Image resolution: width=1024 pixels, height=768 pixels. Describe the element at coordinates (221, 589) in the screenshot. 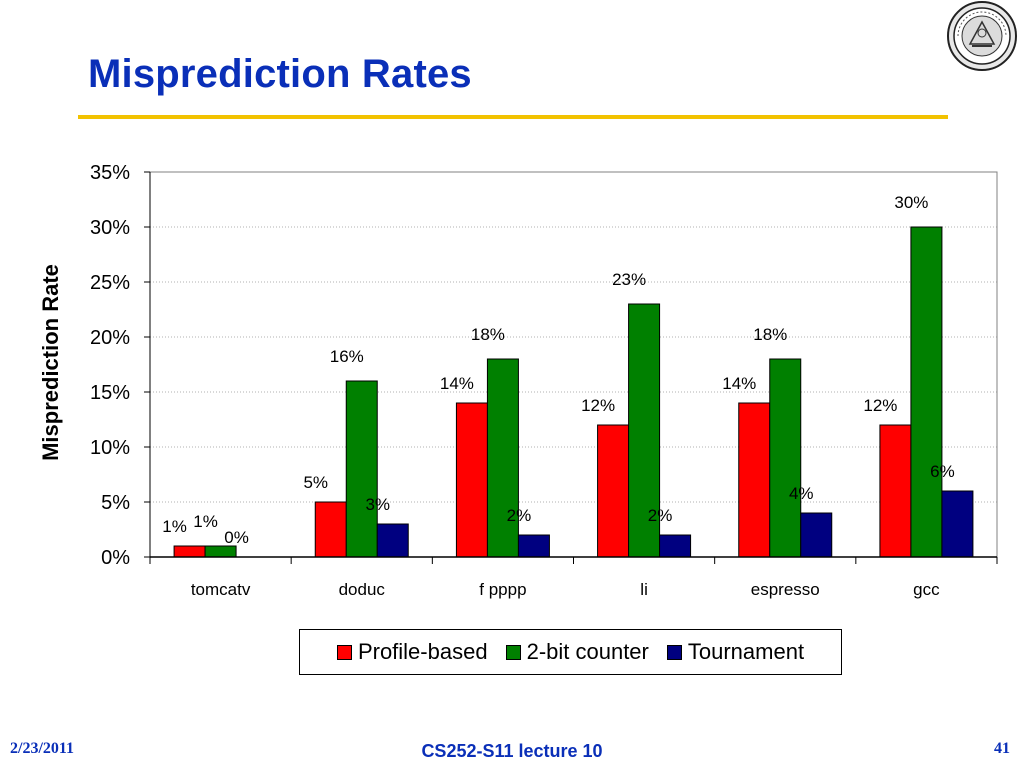

I see `x-tick-label: tomcatv` at that location.